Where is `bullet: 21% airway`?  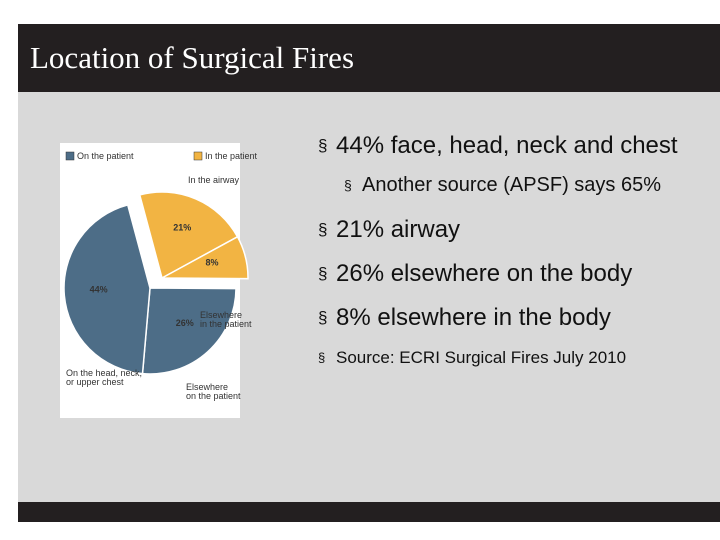
bullet: 21% airway is located at coordinates (503, 230).